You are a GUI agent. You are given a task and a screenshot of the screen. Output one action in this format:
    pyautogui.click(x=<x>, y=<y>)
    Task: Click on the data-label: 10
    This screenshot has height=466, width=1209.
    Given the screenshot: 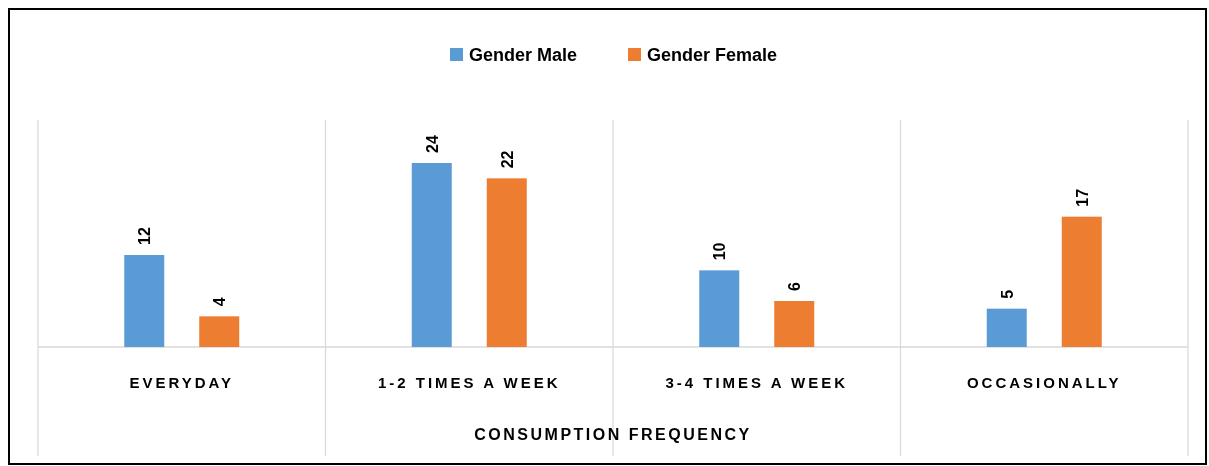 What is the action you would take?
    pyautogui.click(x=720, y=251)
    